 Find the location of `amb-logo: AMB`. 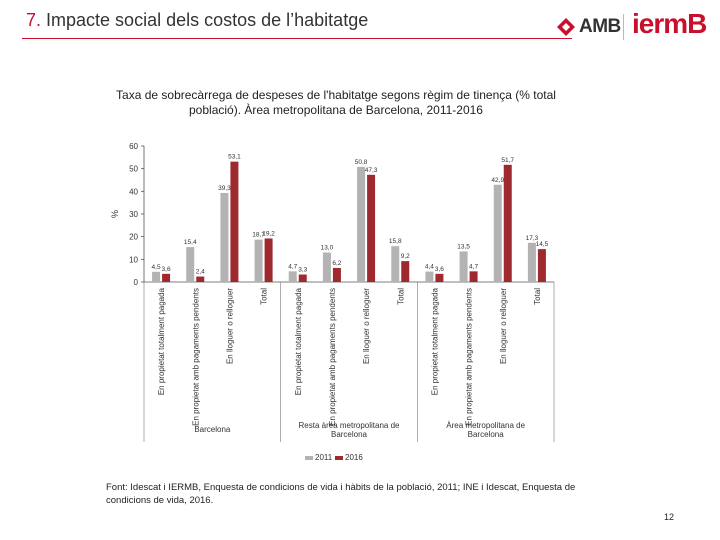

amb-logo: AMB is located at coordinates (588, 27).